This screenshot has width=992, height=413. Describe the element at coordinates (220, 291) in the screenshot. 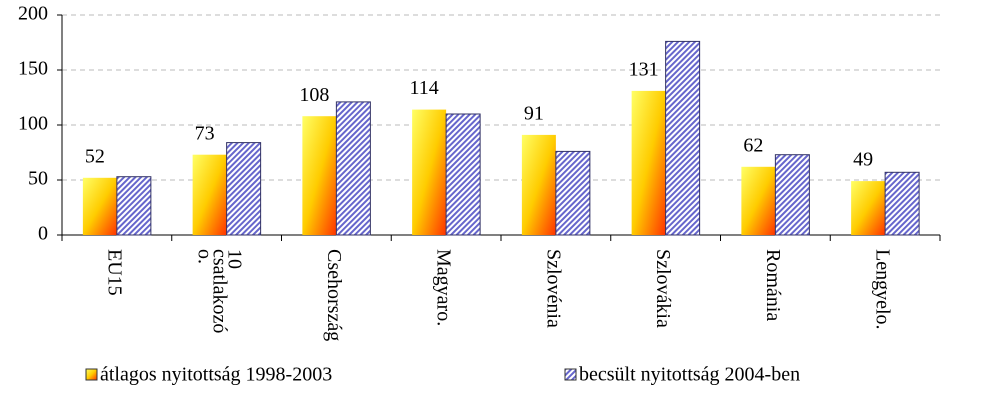

I see `x-tick-label: 10csatlakozóo.` at that location.